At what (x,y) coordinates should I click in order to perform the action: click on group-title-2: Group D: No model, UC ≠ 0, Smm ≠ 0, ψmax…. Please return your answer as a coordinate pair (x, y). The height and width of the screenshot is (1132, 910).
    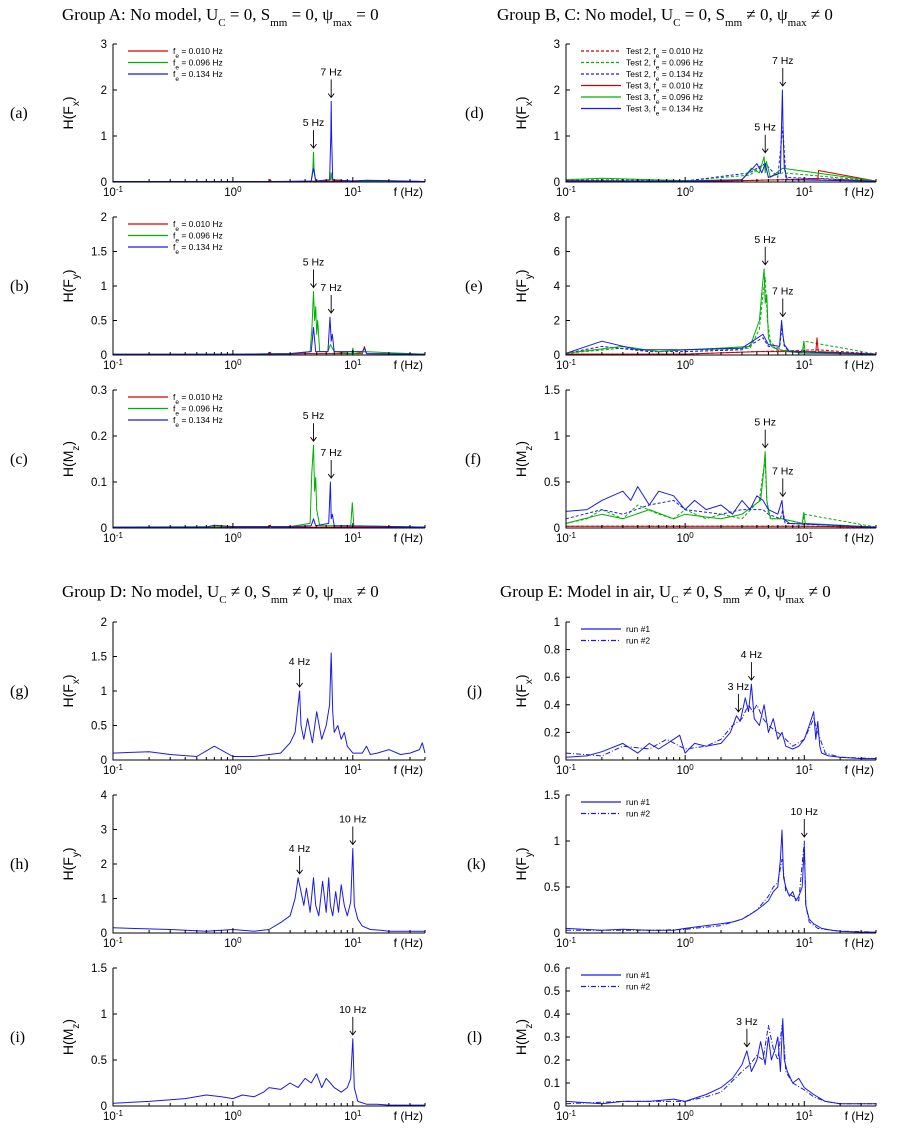
    Looking at the image, I should click on (220, 594).